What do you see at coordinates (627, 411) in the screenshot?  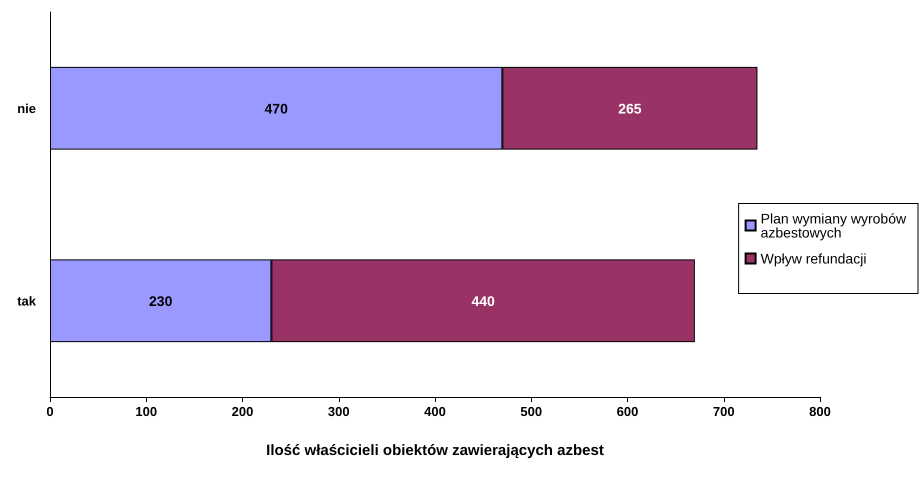 I see `x-tick-label: 600` at bounding box center [627, 411].